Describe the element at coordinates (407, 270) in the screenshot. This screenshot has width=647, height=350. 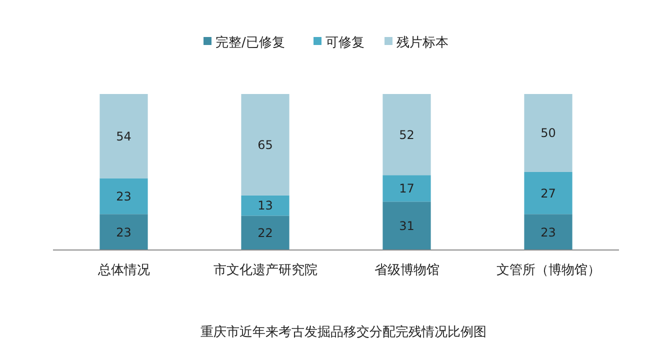
I see `x-tick-label: 省级博物馆` at that location.